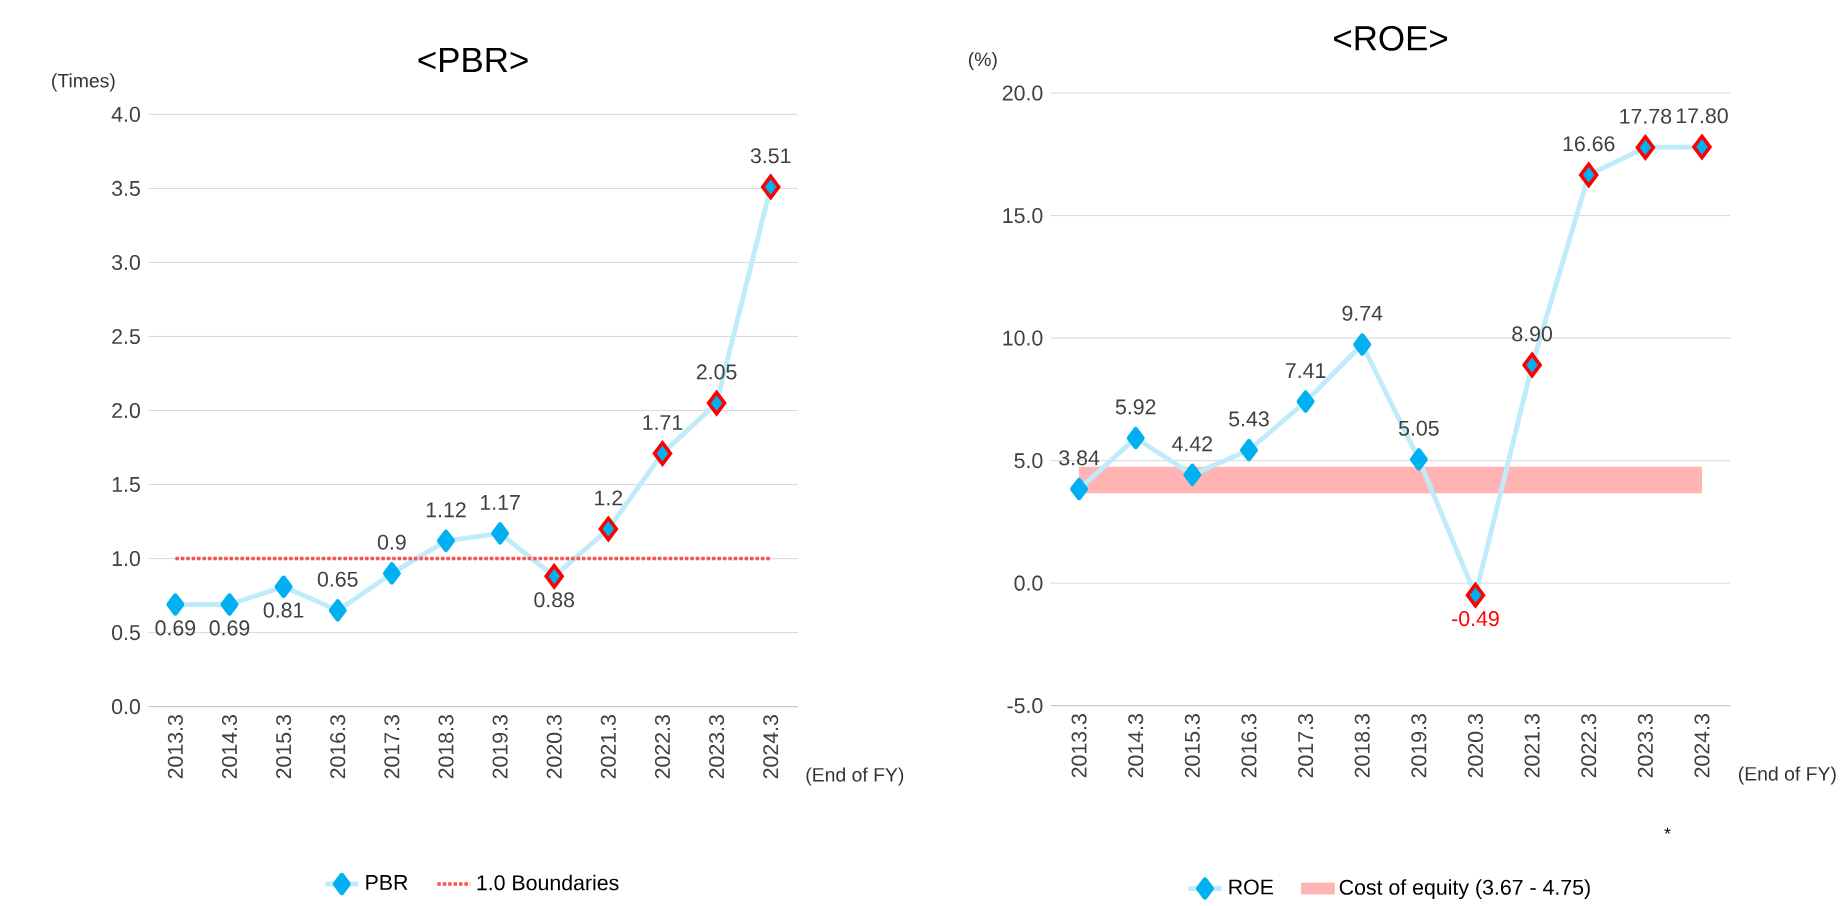 Image resolution: width=1844 pixels, height=906 pixels. I want to click on data-label: 0.9, so click(391, 542).